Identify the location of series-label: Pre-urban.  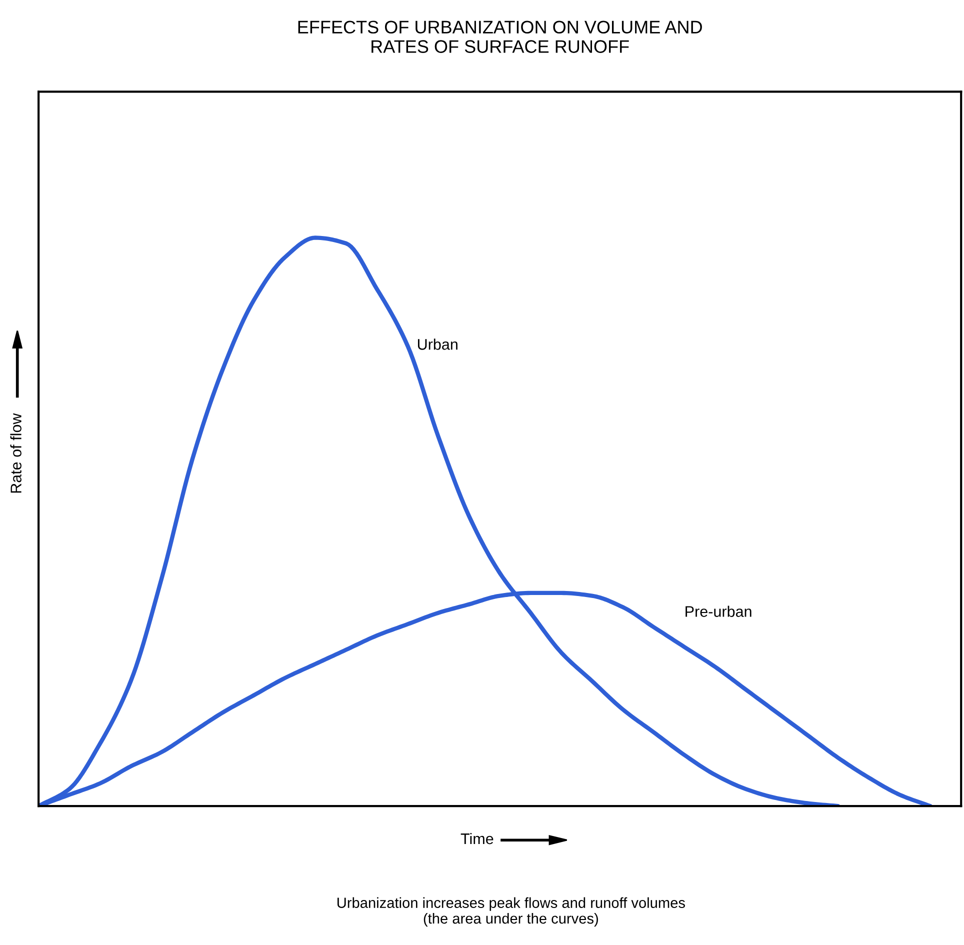
(719, 611).